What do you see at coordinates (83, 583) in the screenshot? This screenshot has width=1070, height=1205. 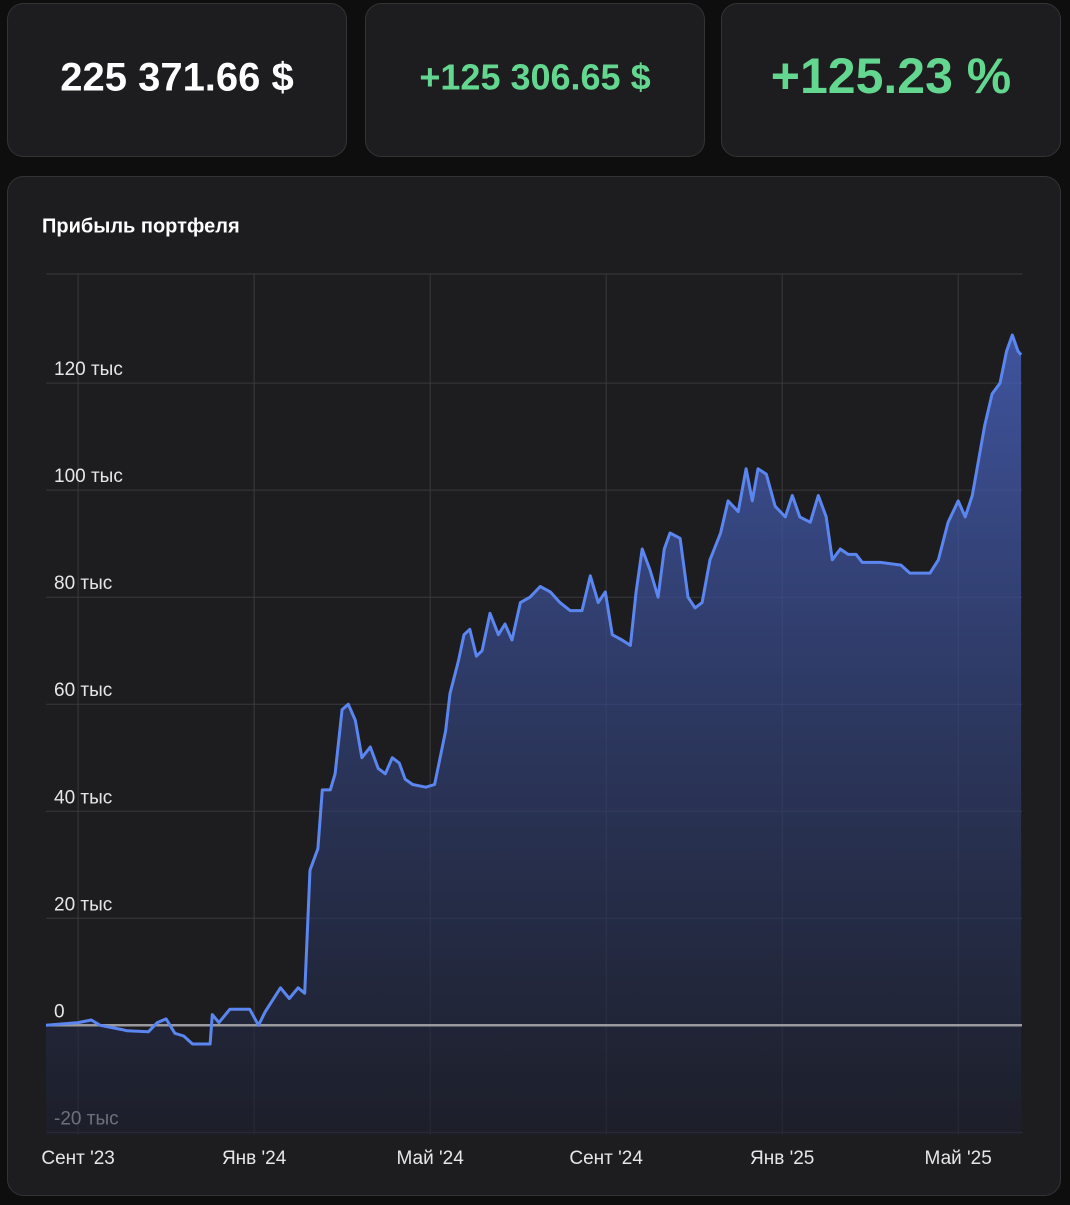 I see `y-tick-label: 80 тыс` at bounding box center [83, 583].